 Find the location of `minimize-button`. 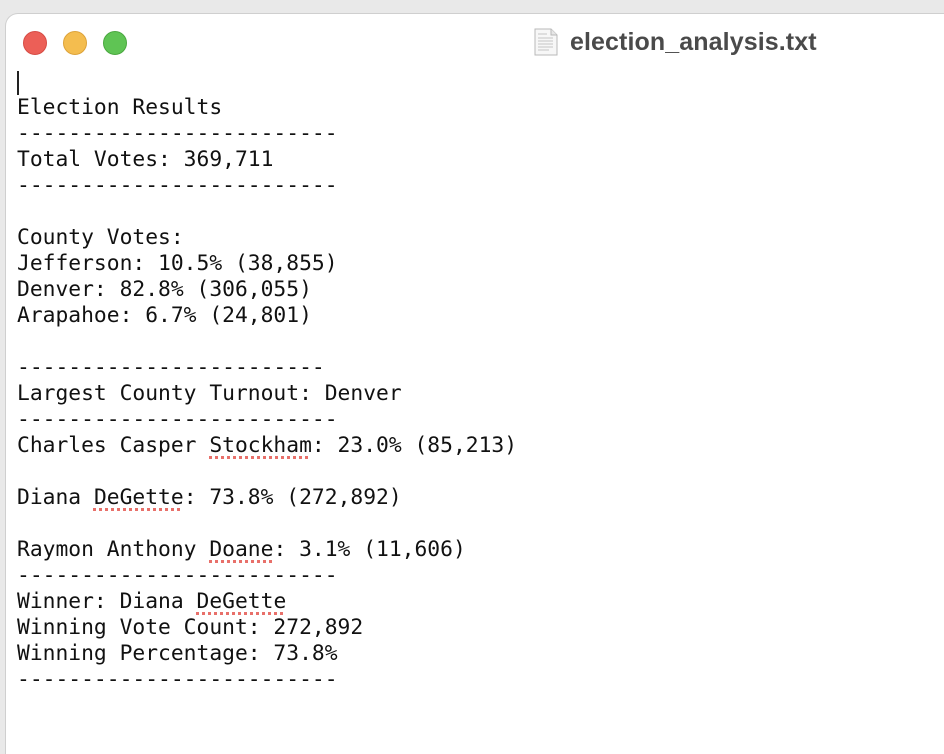

minimize-button is located at coordinates (75, 43).